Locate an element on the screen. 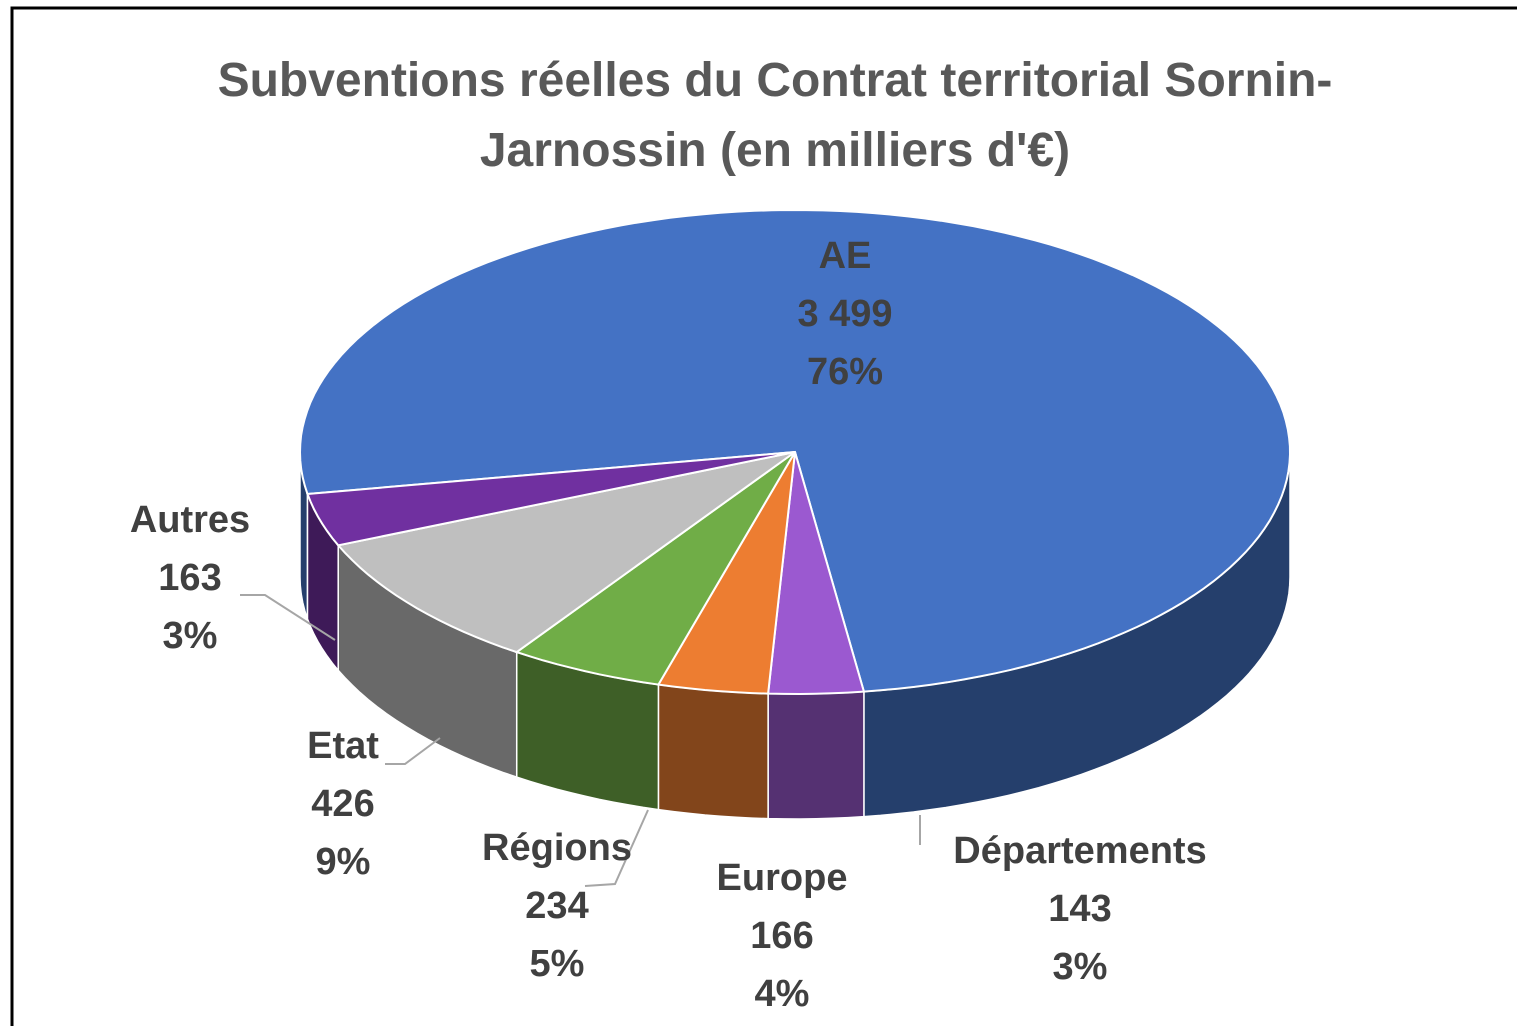 The height and width of the screenshot is (1026, 1517). category-label: Départements is located at coordinates (1079, 851).